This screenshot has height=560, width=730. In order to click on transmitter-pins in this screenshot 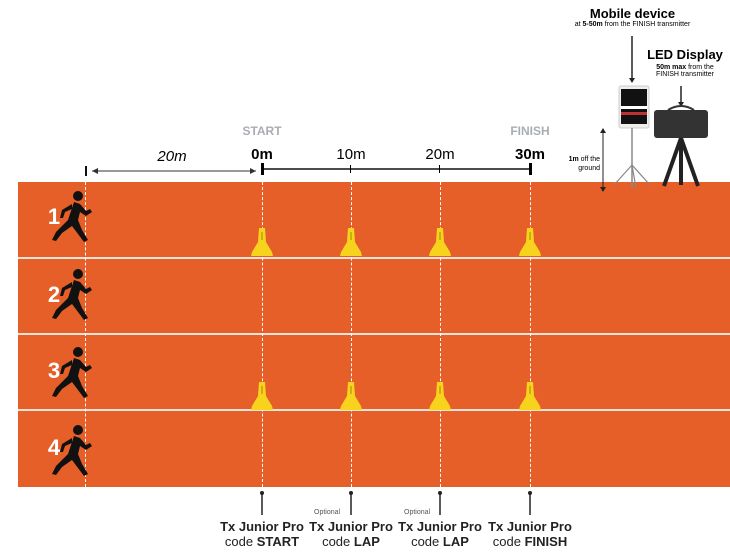, I will do `click(396, 503)`.